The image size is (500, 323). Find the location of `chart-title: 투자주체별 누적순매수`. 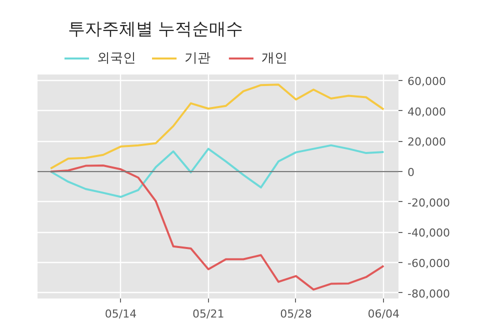

chart-title: 투자주체별 누적순매수 is located at coordinates (156, 30).